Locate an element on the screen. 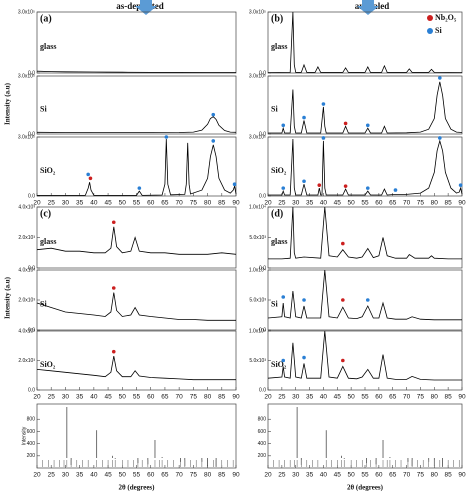 This screenshot has height=503, width=474. y-axis-label: Intensity is located at coordinates (24, 435).